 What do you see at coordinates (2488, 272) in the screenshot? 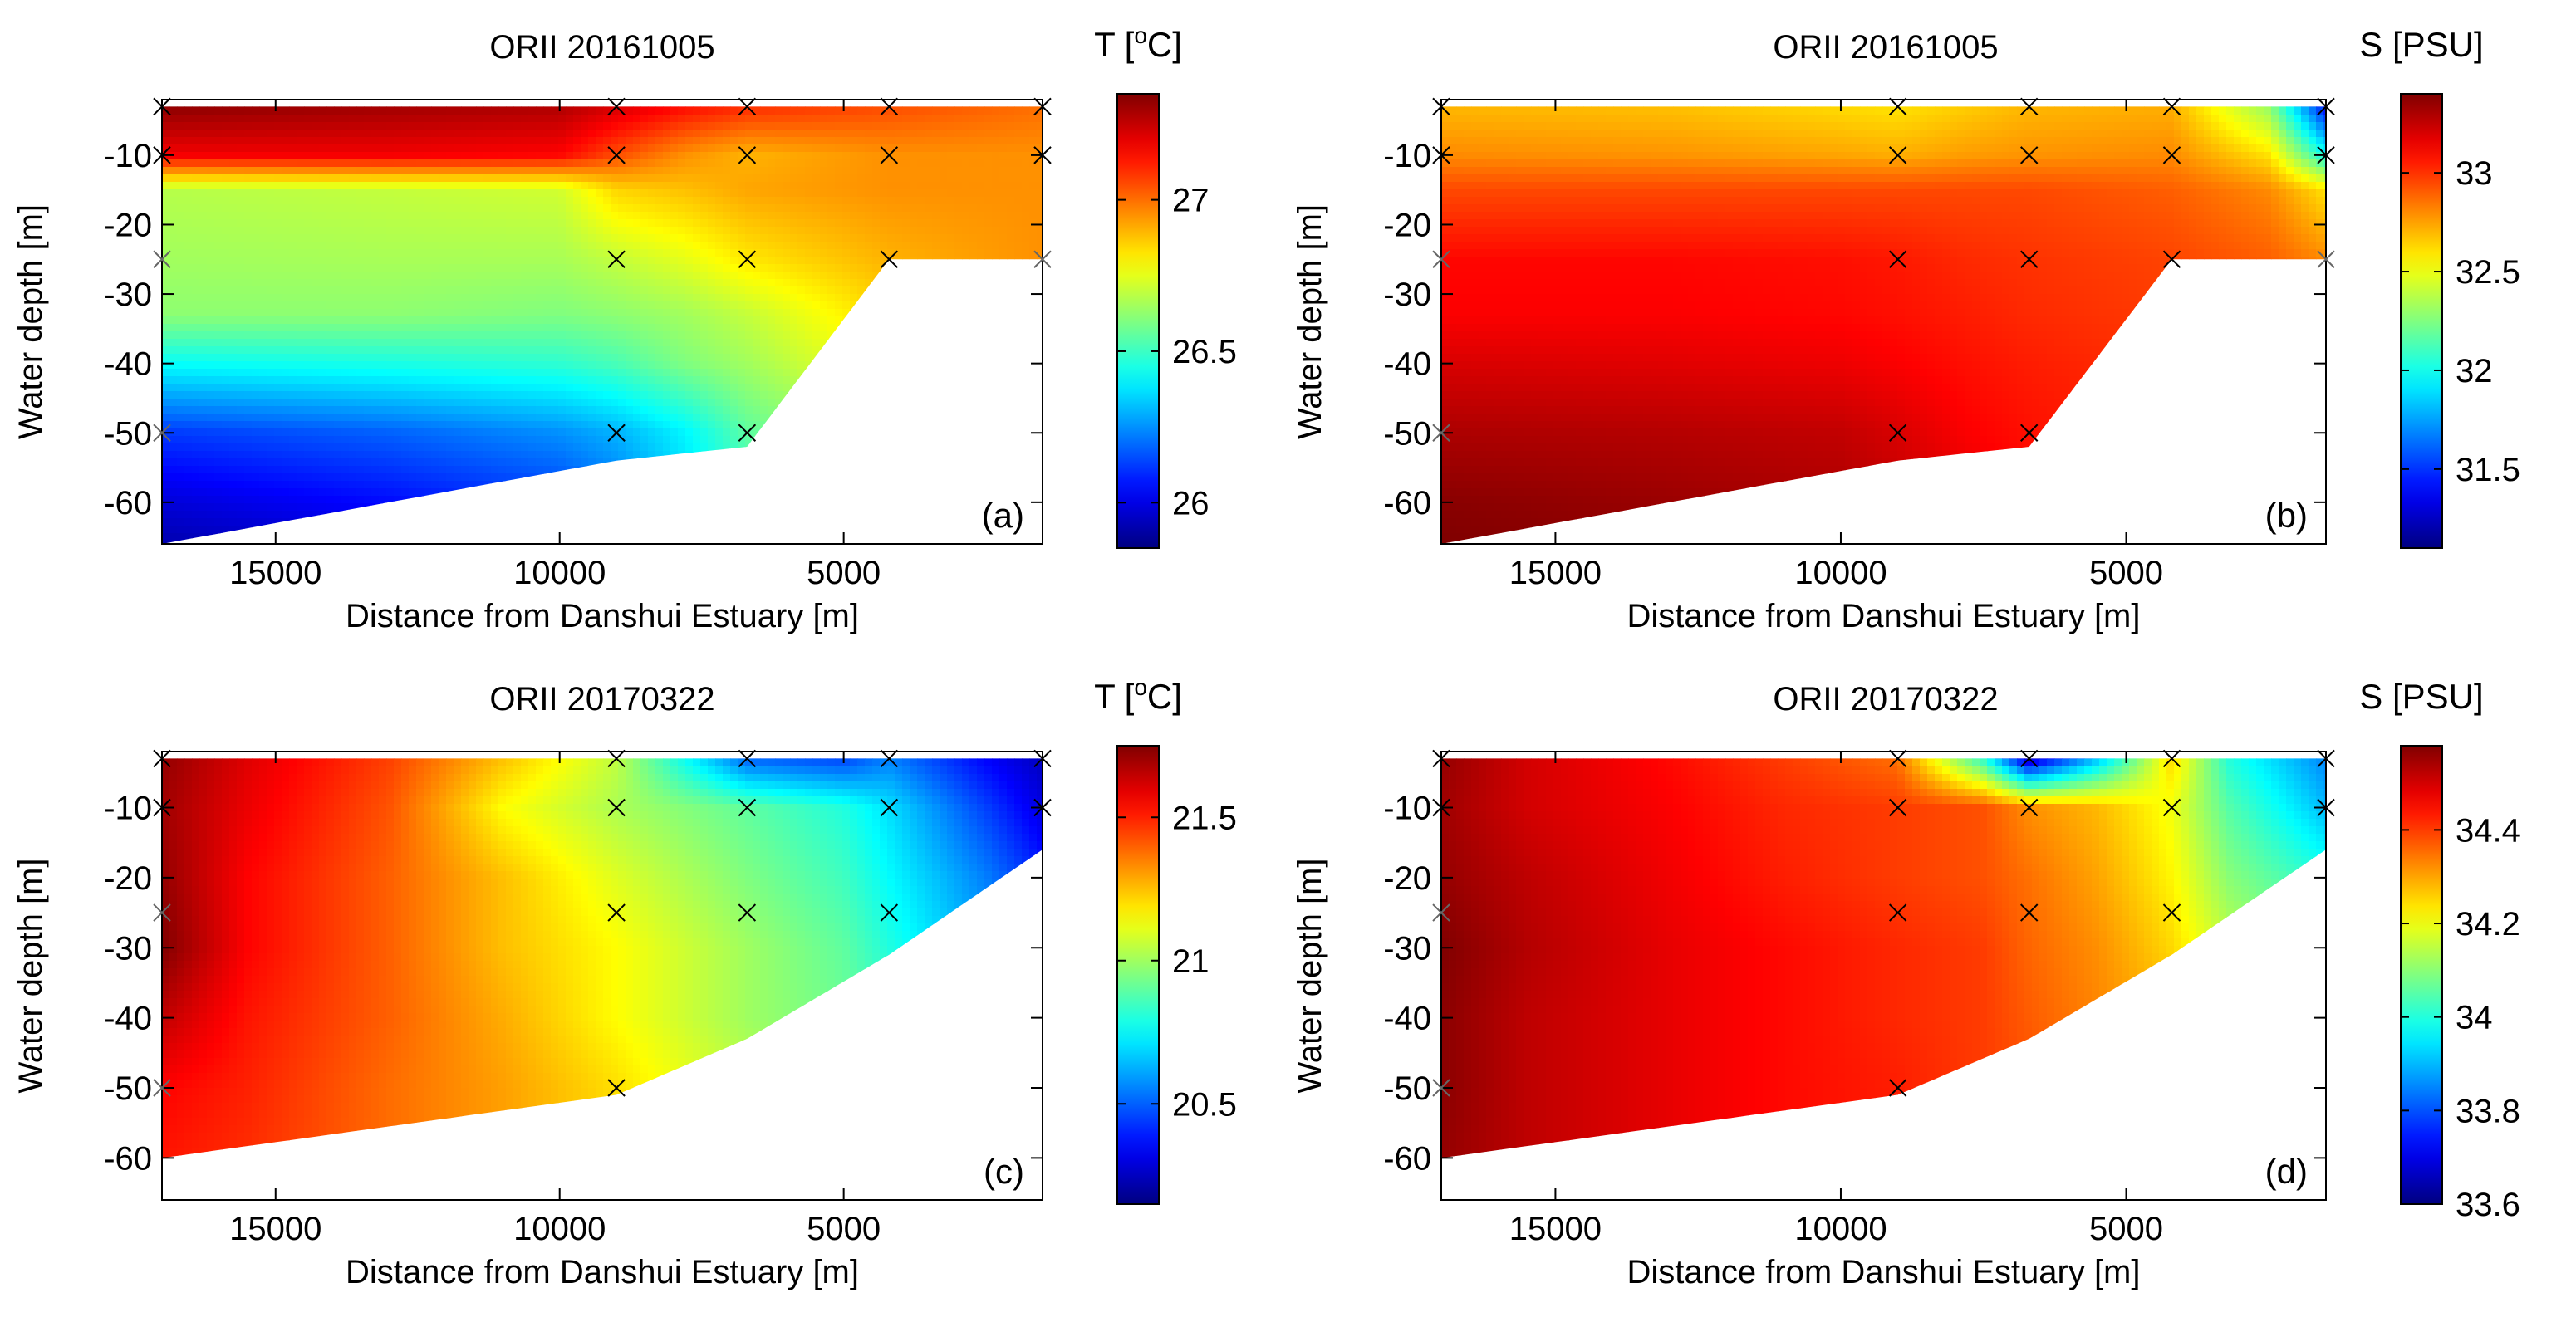
I see `colorbar-tick-label: 32.5` at bounding box center [2488, 272].